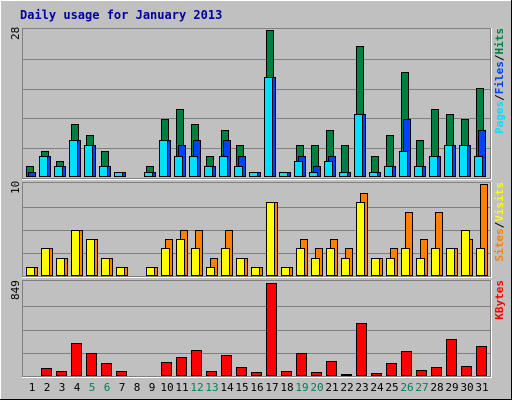  Describe the element at coordinates (499, 300) in the screenshot. I see `bottom-panel-legend-label: KBytes` at that location.